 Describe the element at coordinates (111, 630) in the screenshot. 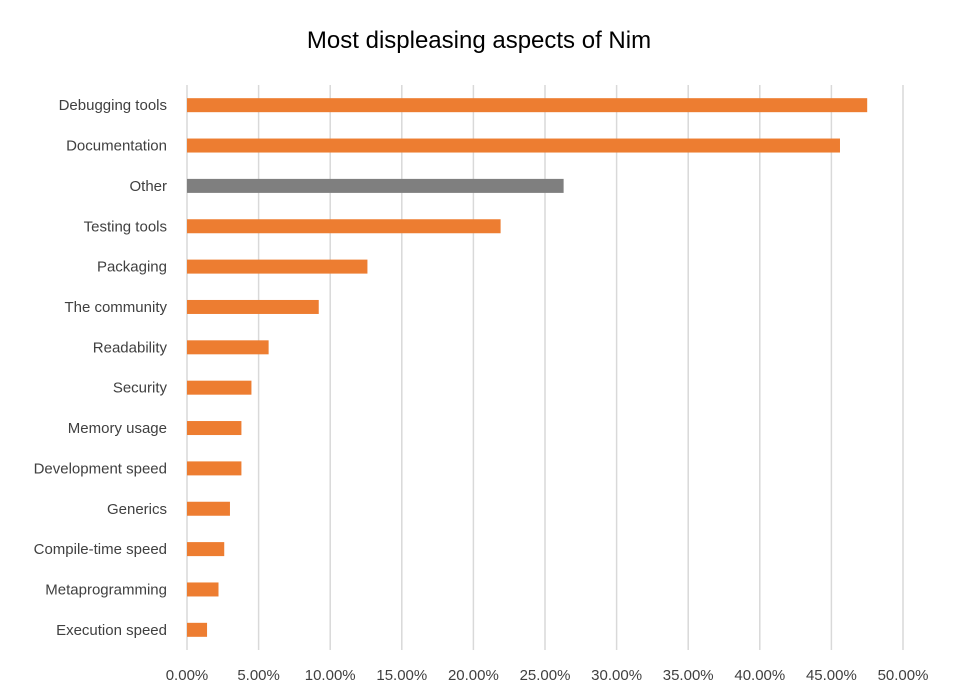

I see `y-category-label: Execution speed` at that location.